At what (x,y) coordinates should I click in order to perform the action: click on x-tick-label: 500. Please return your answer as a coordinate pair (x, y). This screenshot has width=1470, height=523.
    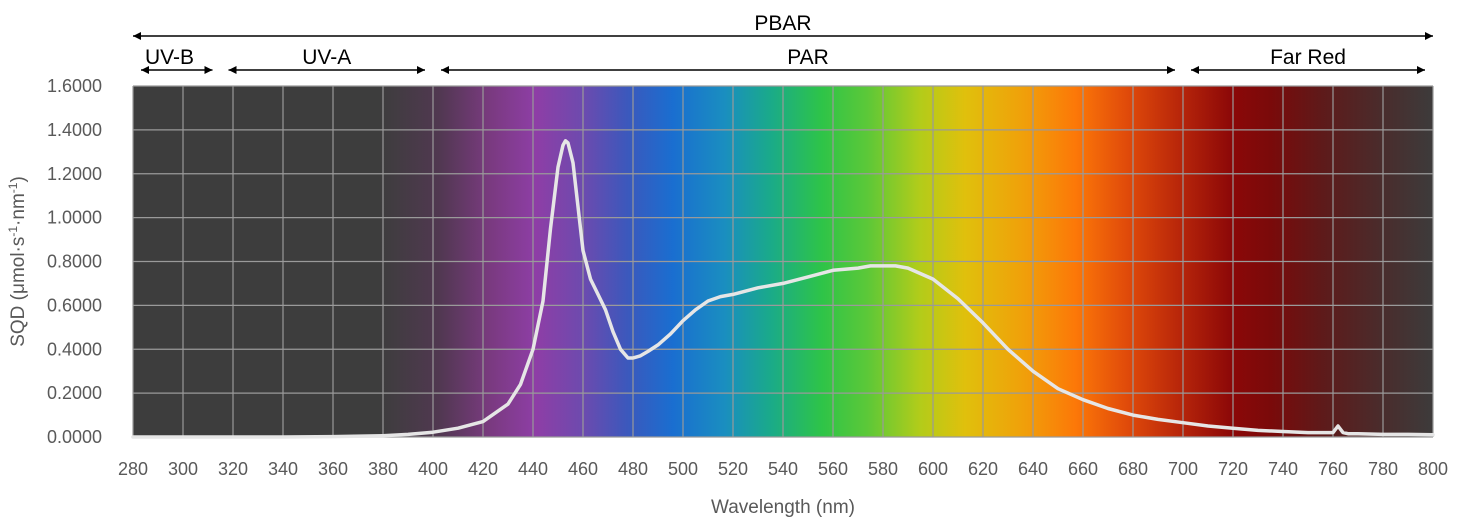
    Looking at the image, I should click on (683, 469).